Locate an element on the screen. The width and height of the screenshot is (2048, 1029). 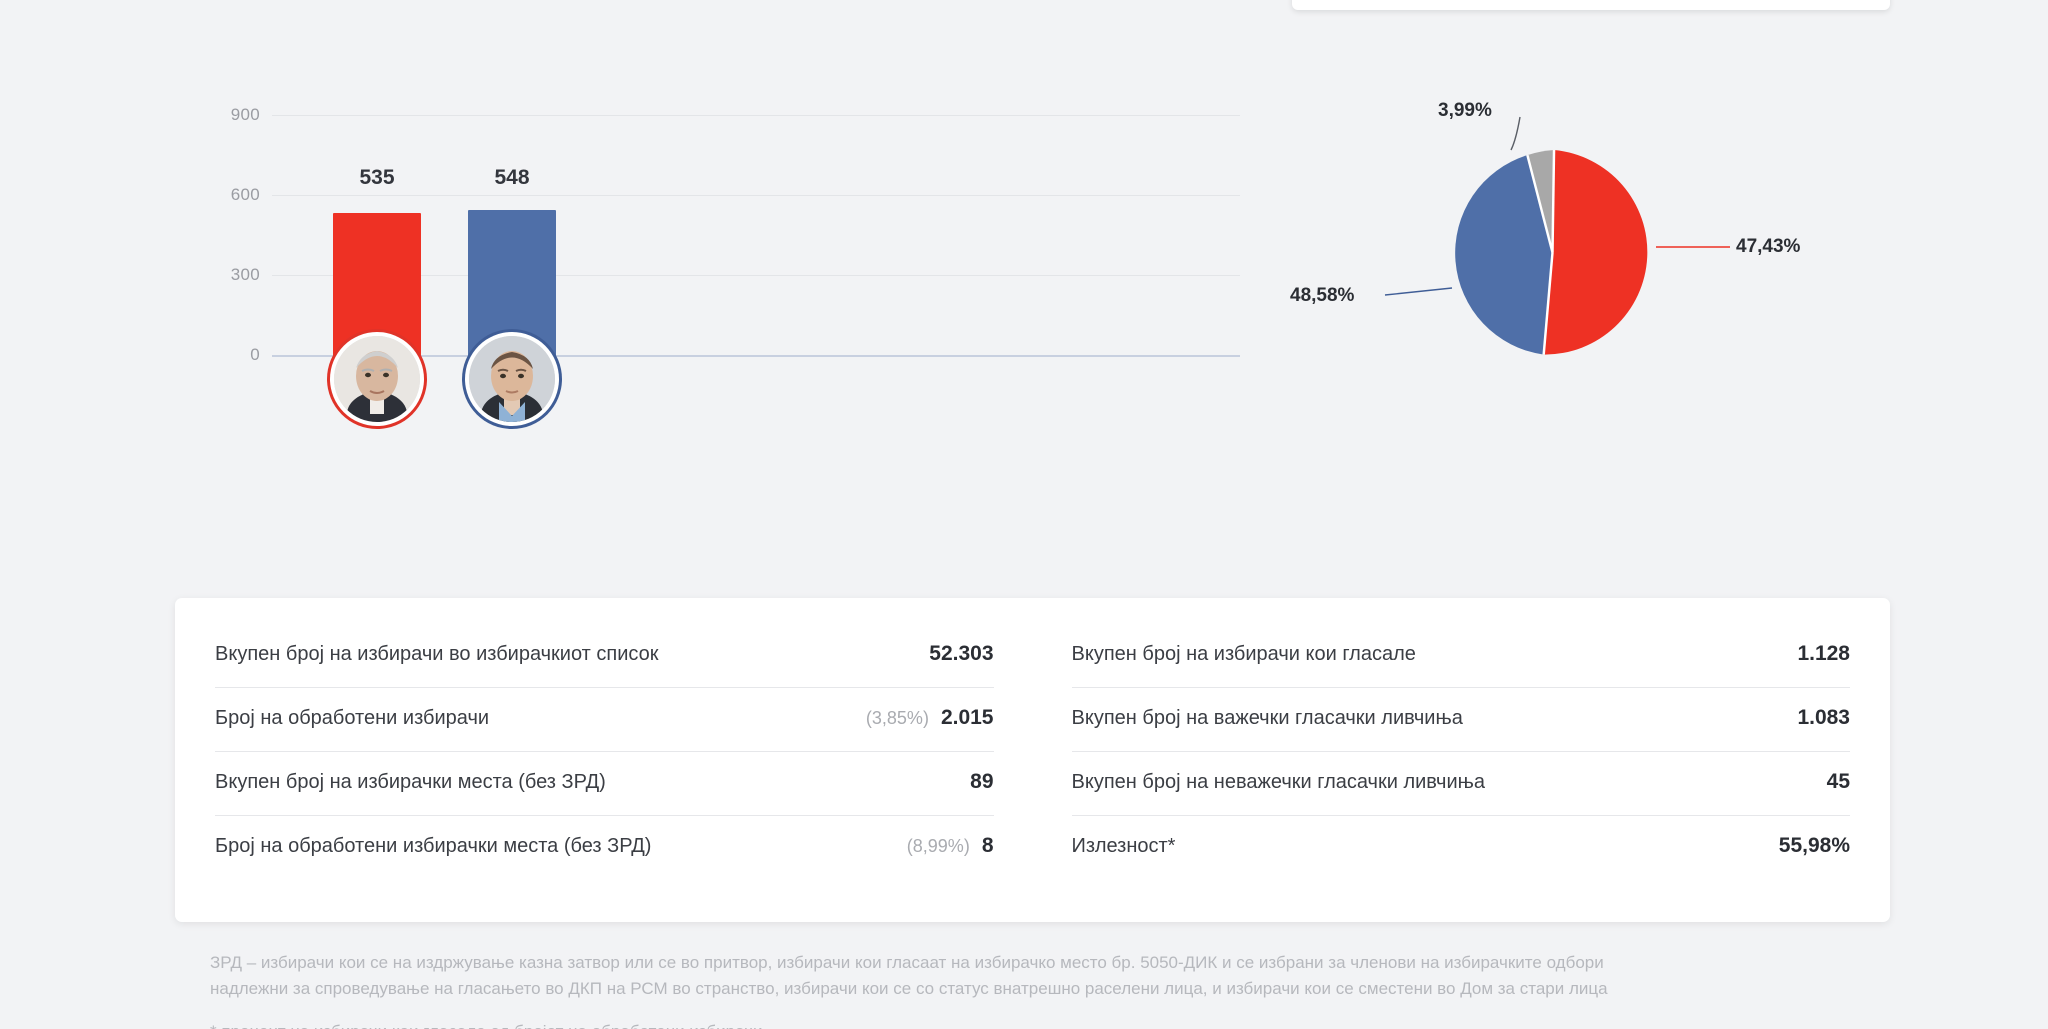
y-axis-tick-0: 0 is located at coordinates (255, 354).